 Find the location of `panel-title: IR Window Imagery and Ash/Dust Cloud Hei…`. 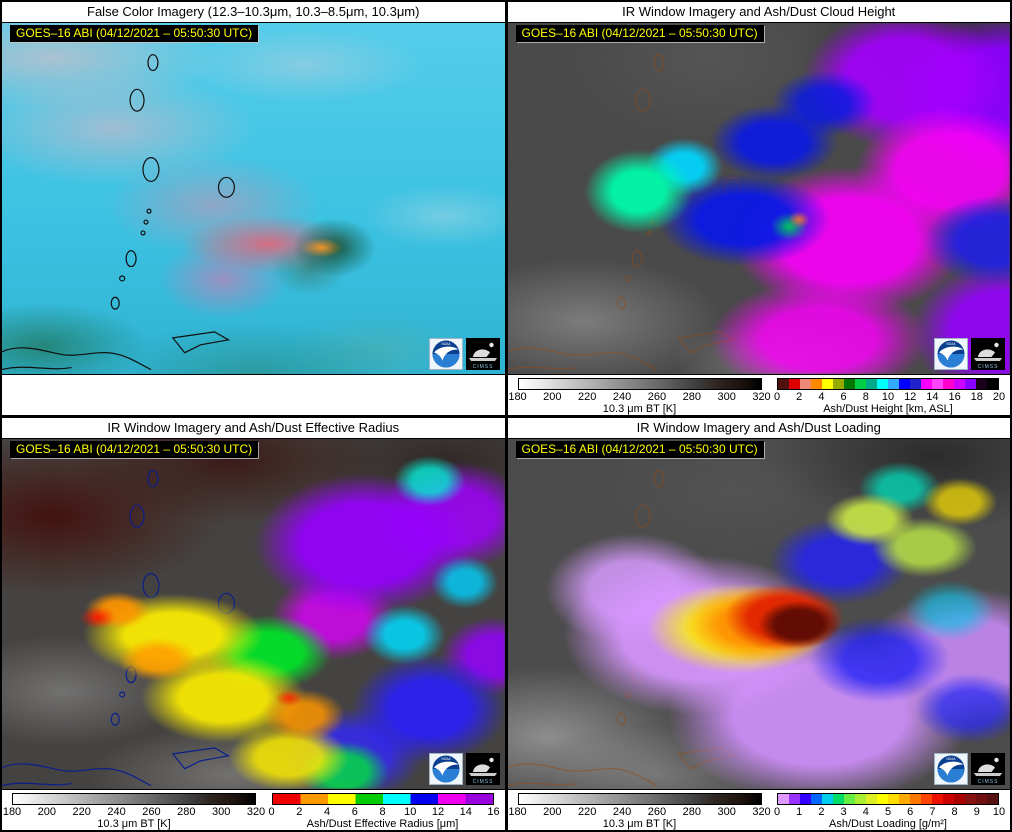

panel-title: IR Window Imagery and Ash/Dust Cloud Hei… is located at coordinates (758, 12).